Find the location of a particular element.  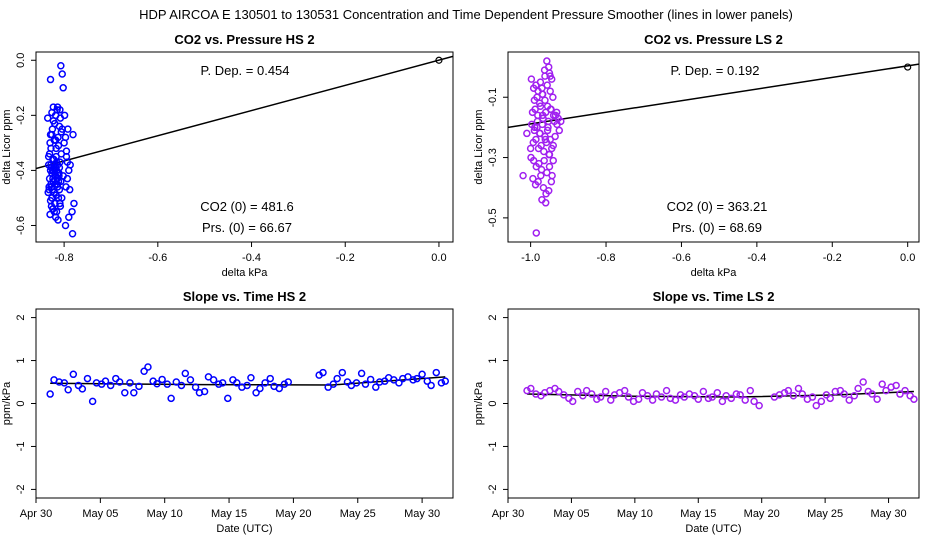

hs-pressure-reference-point is located at coordinates (439, 60).